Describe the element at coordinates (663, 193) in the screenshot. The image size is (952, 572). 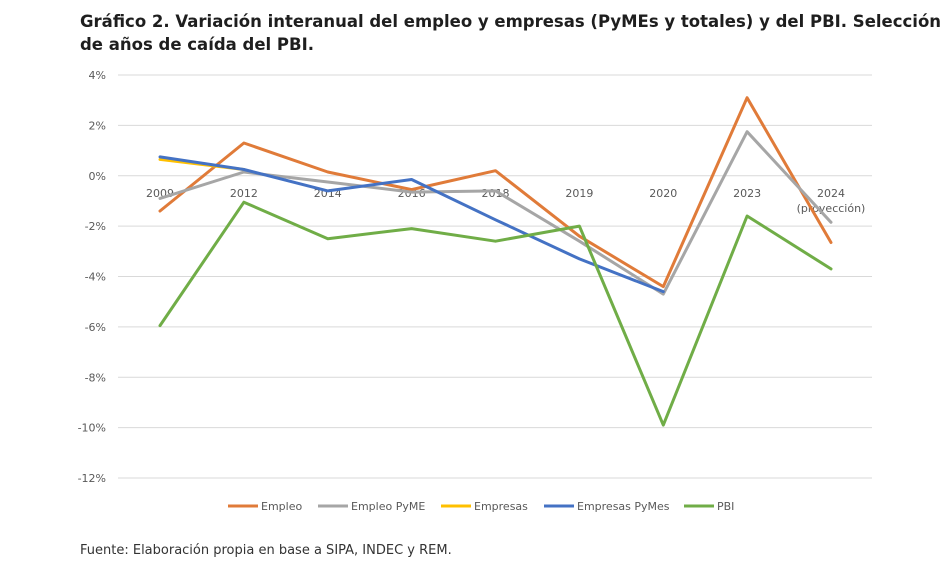
I see `x-tick-label: 2020` at that location.